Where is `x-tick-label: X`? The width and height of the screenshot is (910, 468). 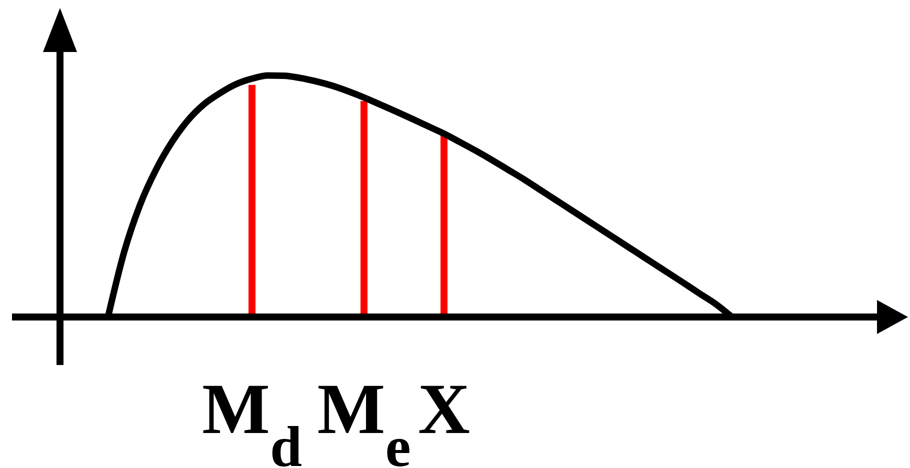 x-tick-label: X is located at coordinates (444, 409).